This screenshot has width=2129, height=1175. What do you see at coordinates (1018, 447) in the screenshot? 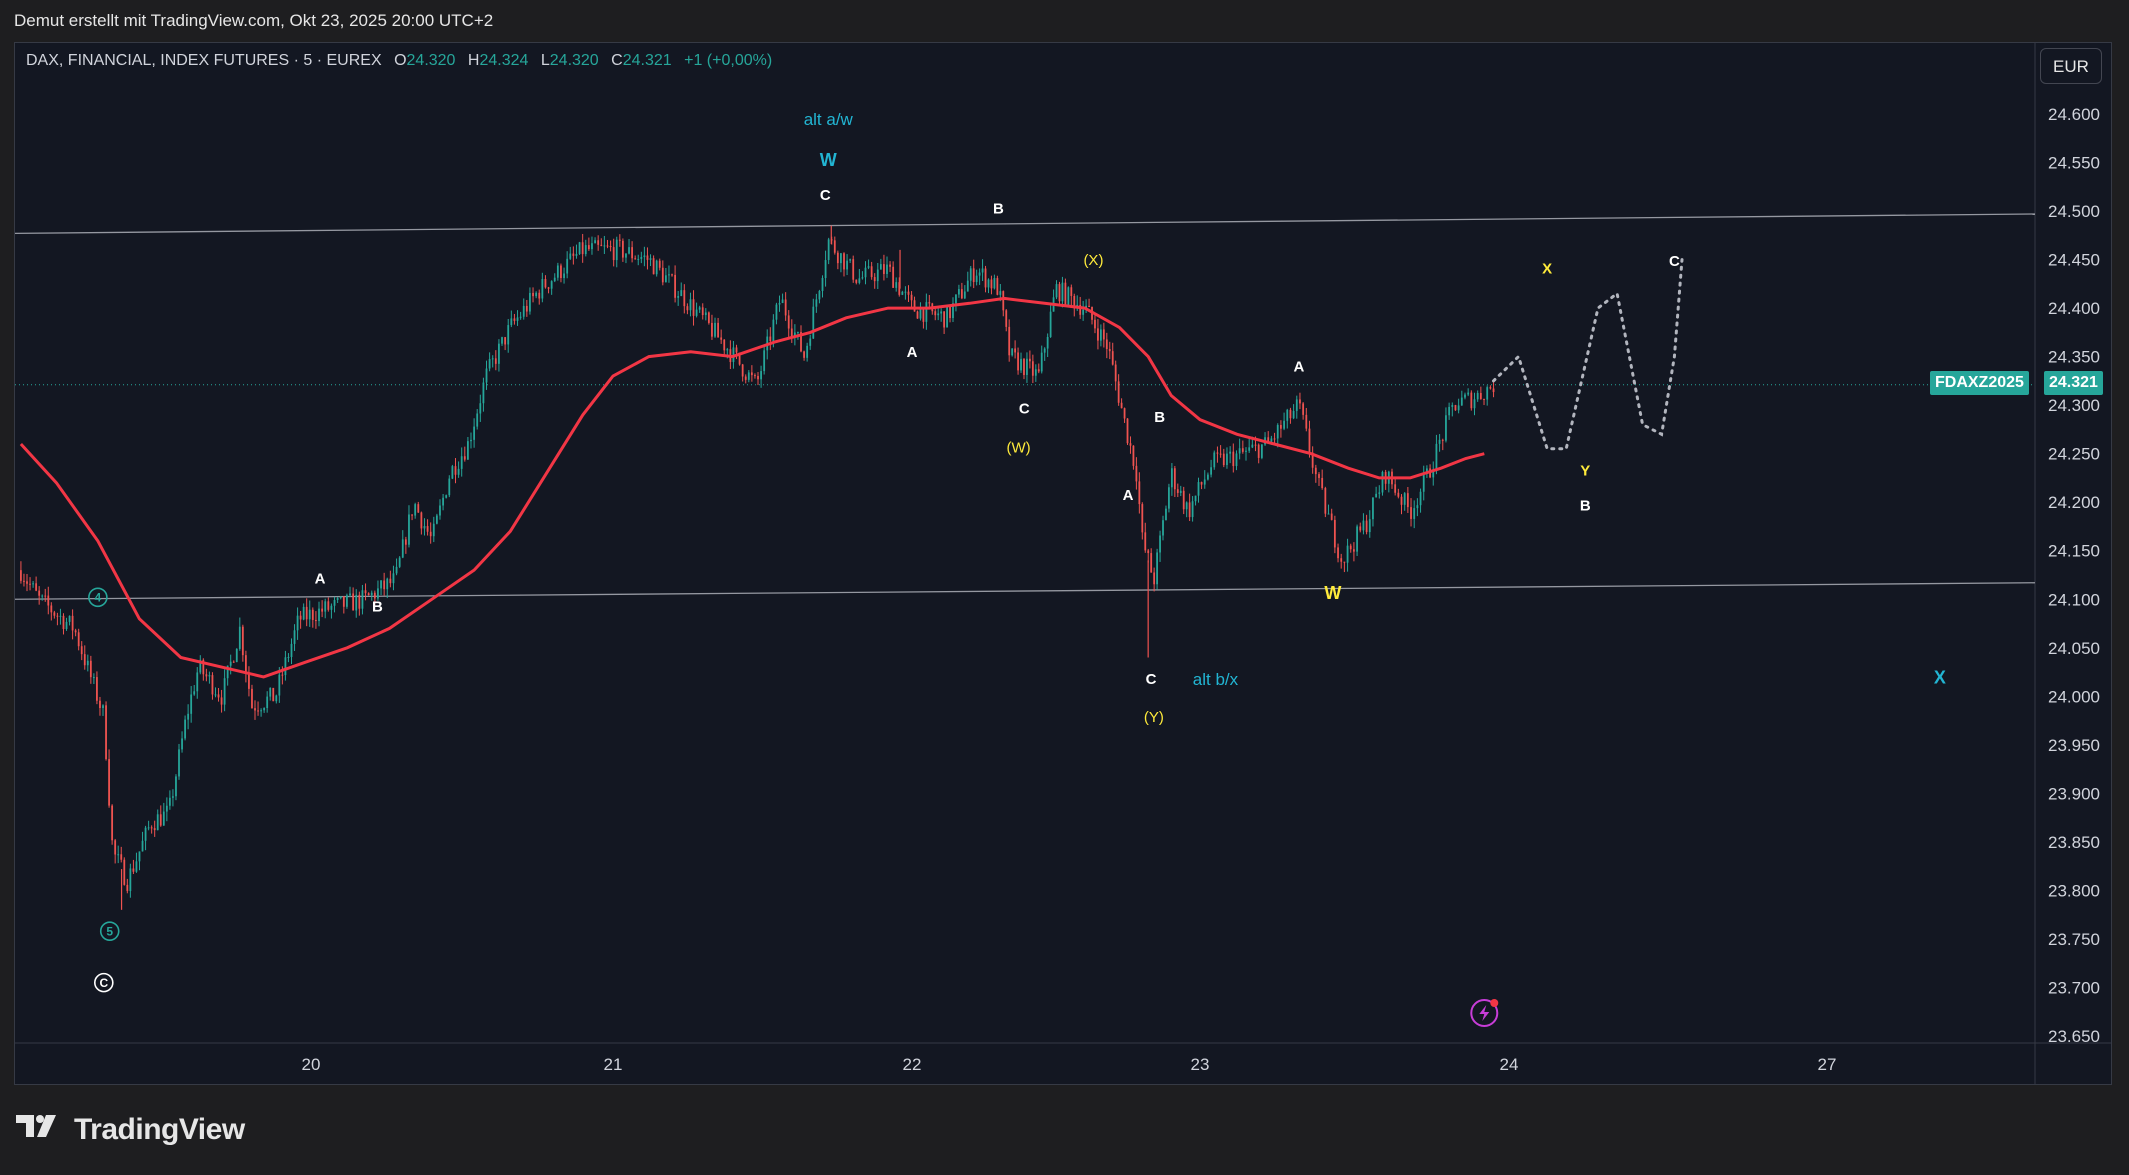
I see `wave-label: (W)` at bounding box center [1018, 447].